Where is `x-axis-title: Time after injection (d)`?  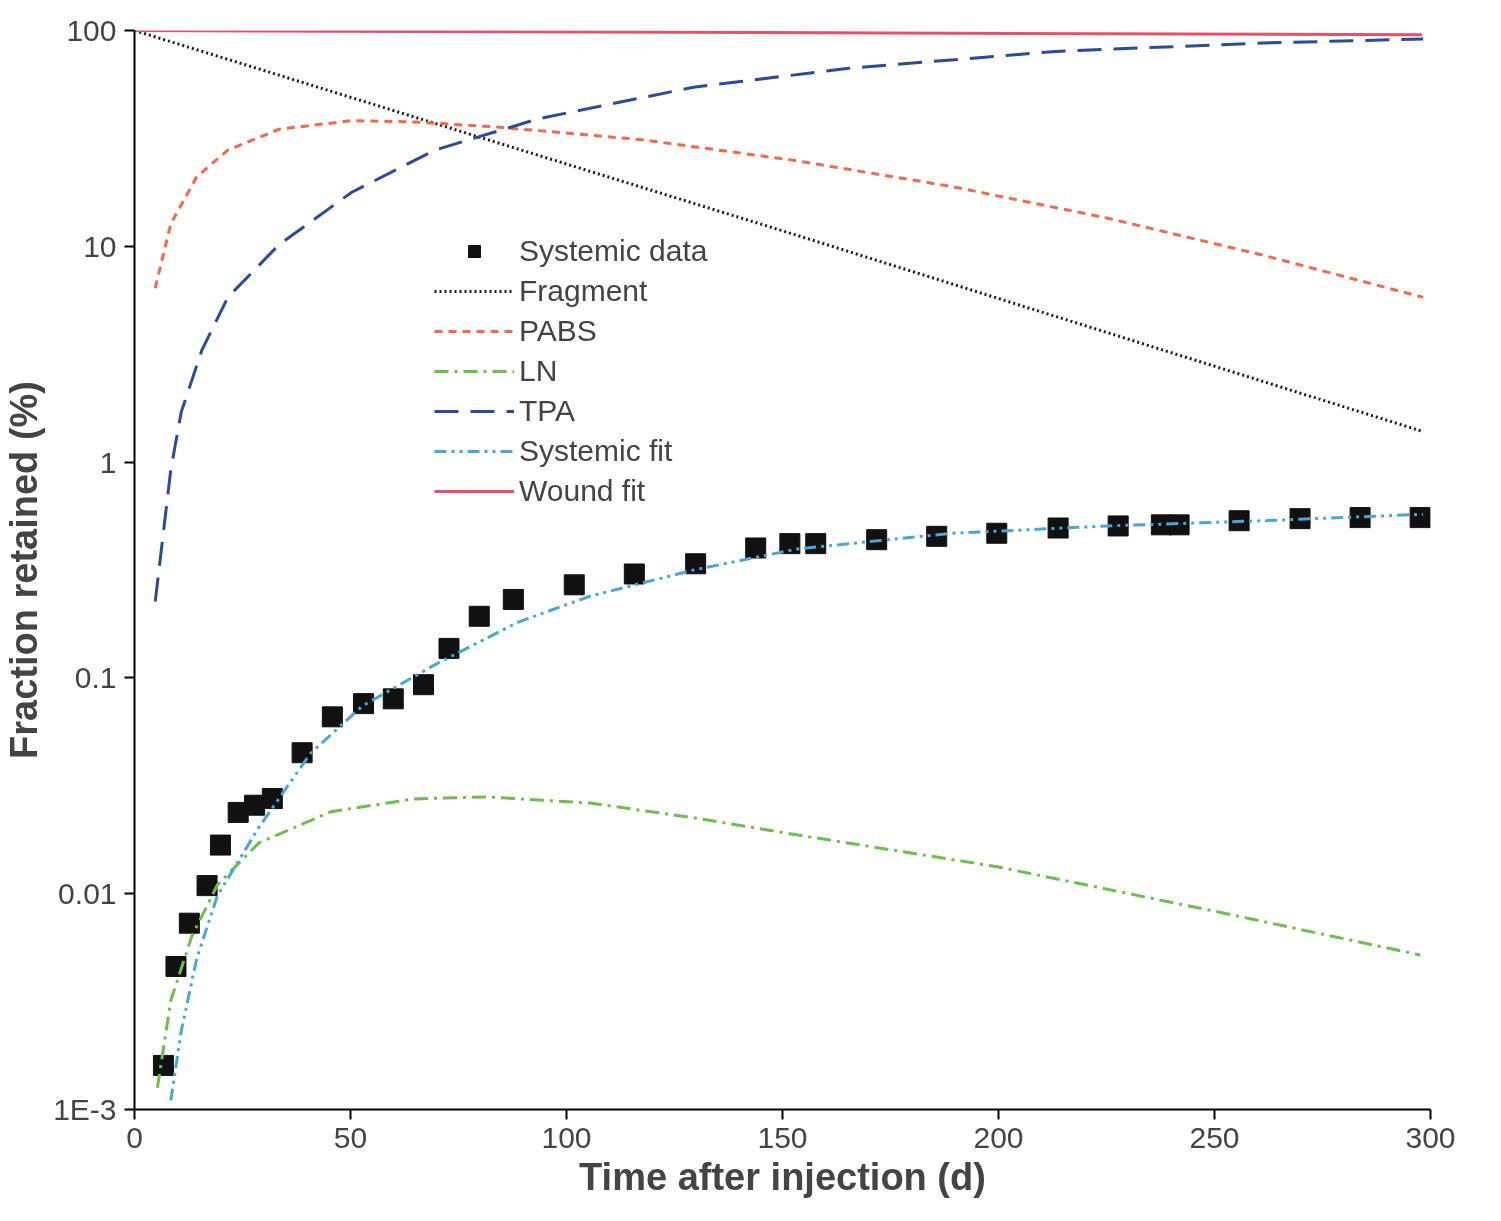
x-axis-title: Time after injection (d) is located at coordinates (782, 1176).